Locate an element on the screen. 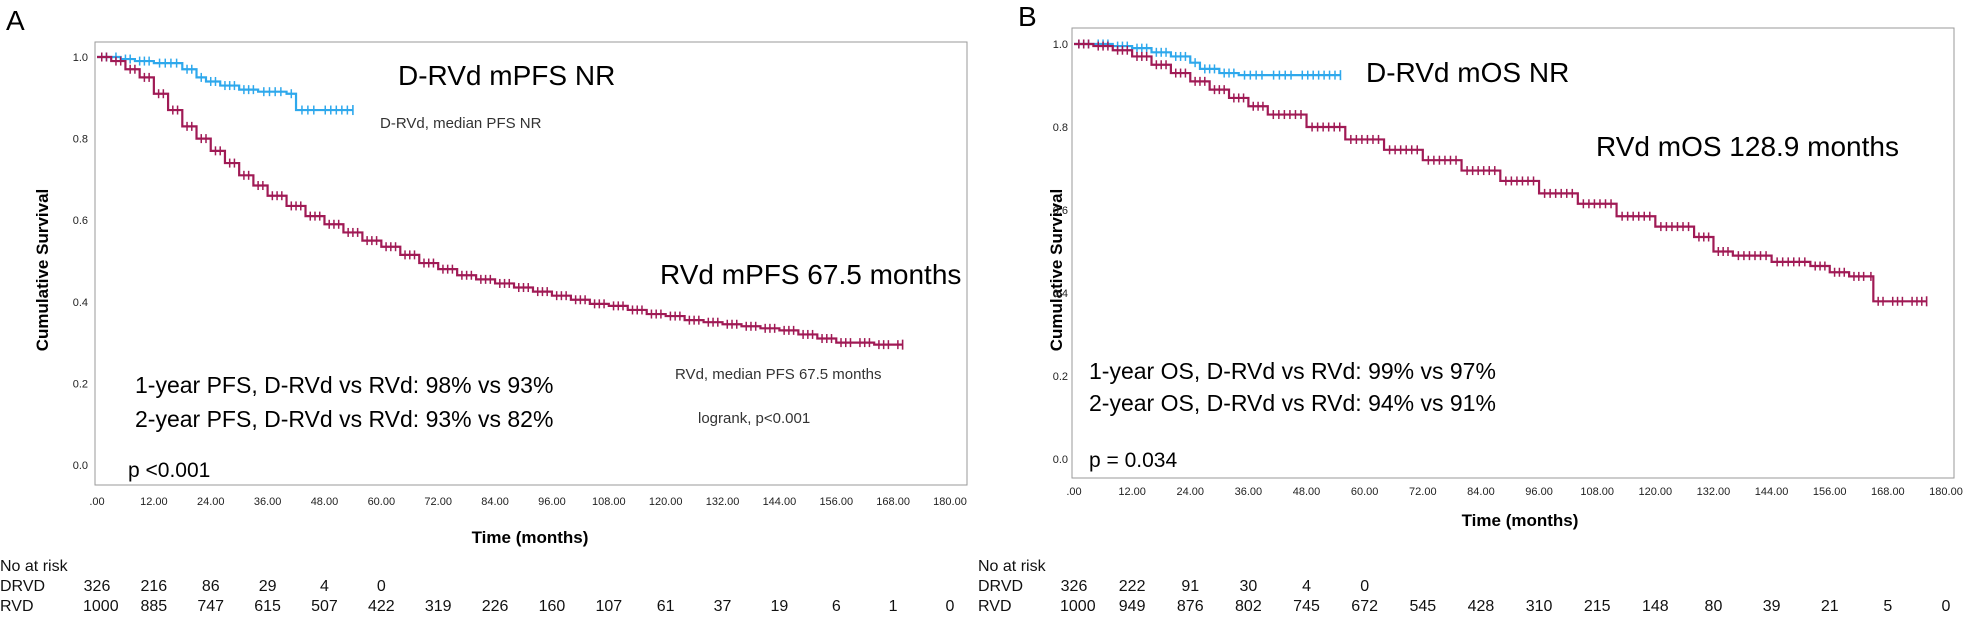 The image size is (1974, 618). risk-value: 30 is located at coordinates (1248, 586).